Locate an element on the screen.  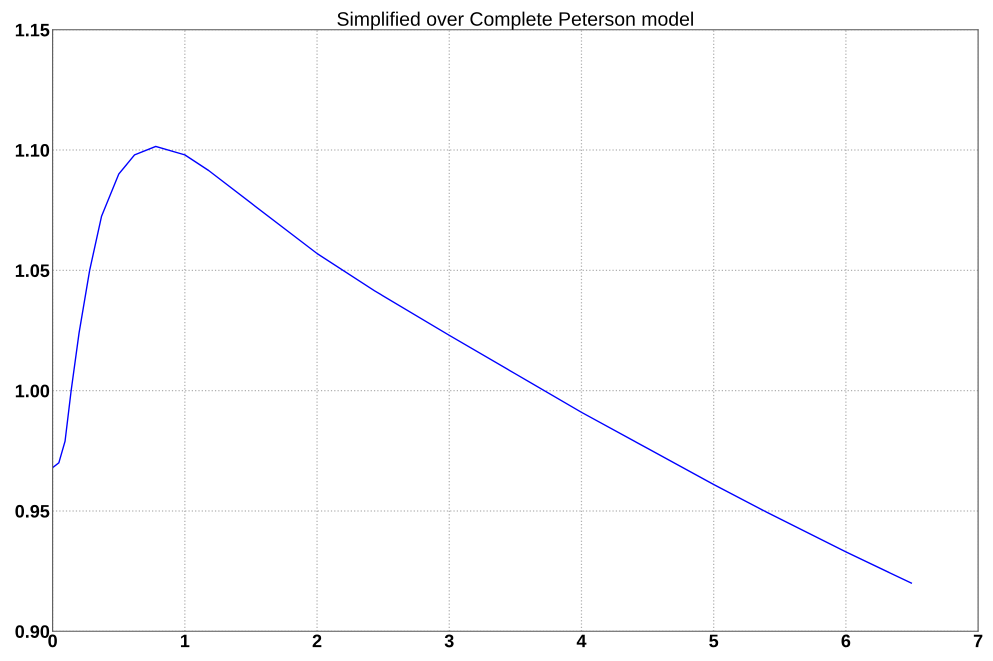
y-tick-label: 1.15 is located at coordinates (33, 30).